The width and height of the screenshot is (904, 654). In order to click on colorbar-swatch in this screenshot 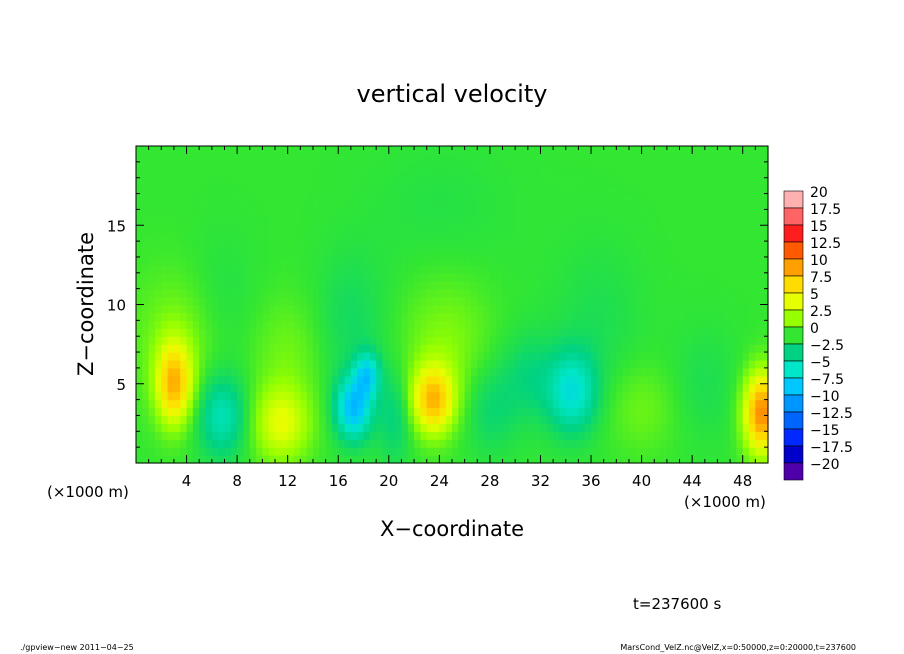, I will do `click(793, 437)`.